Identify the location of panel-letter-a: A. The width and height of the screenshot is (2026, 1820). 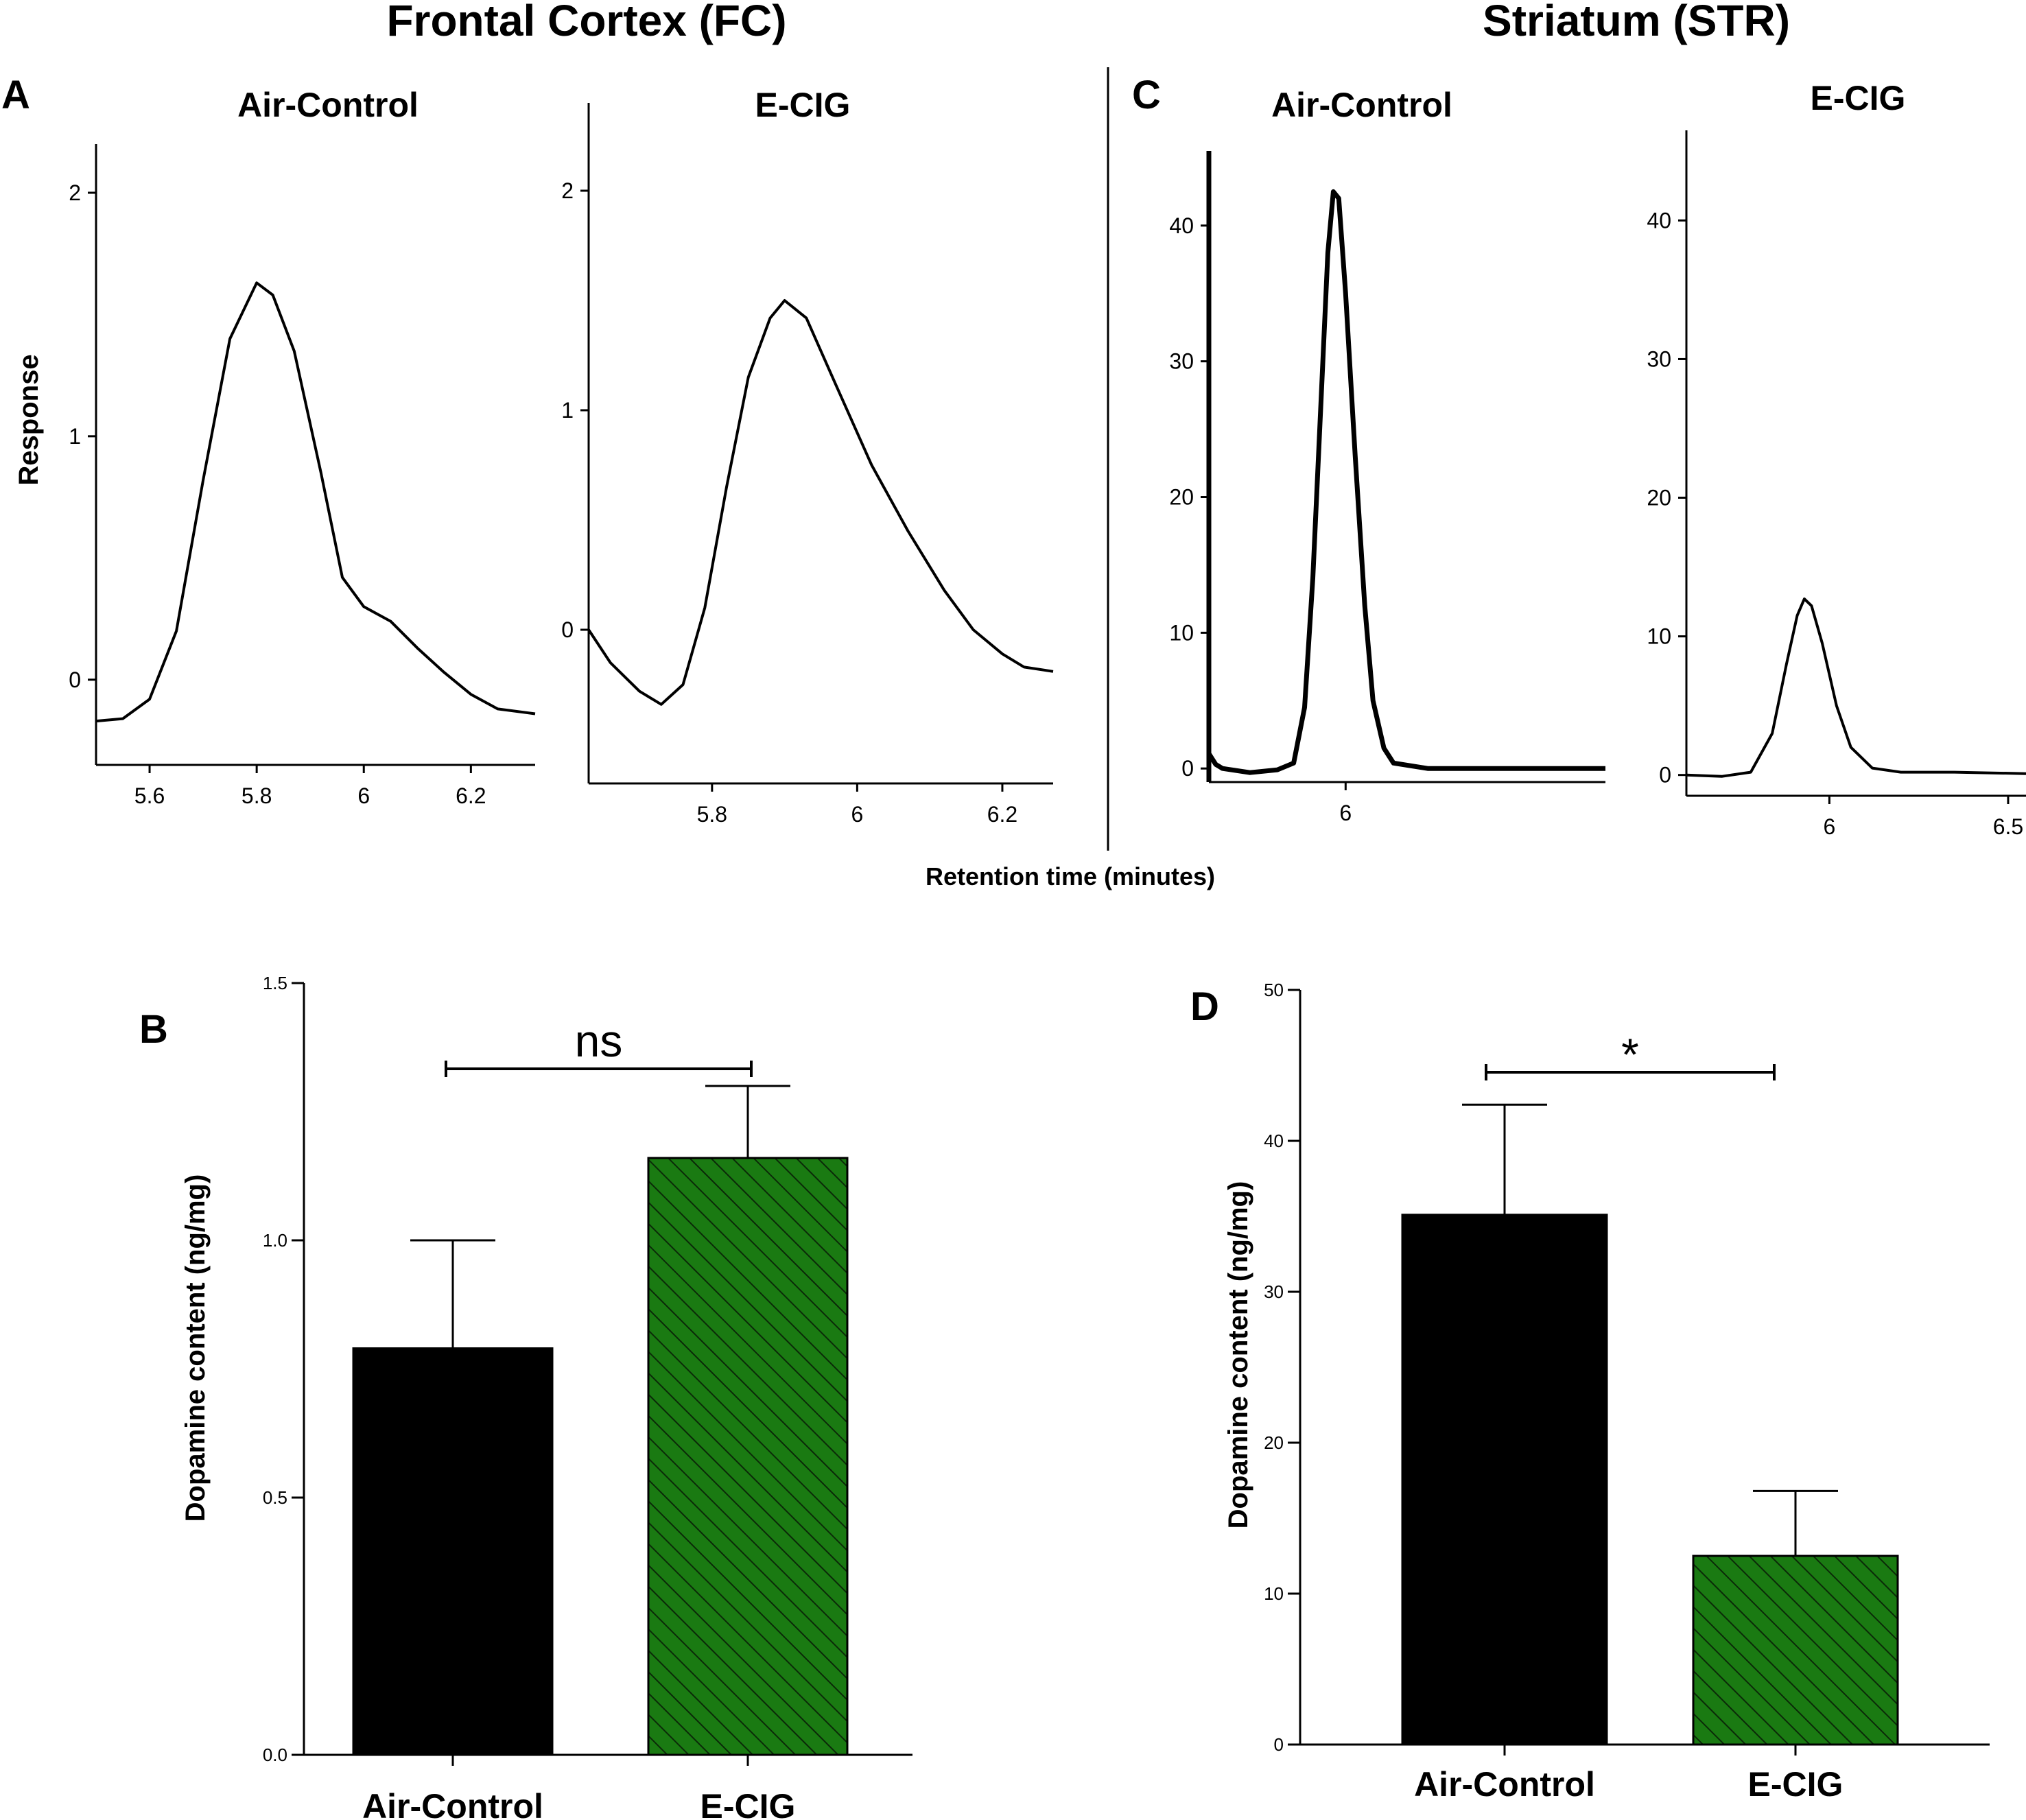
(15, 95).